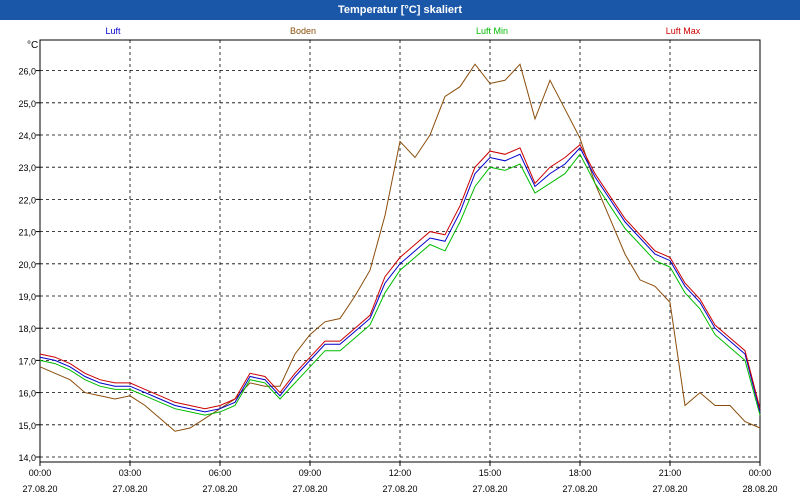 This screenshot has height=500, width=800. What do you see at coordinates (490, 473) in the screenshot?
I see `x-tick-time: 15:00` at bounding box center [490, 473].